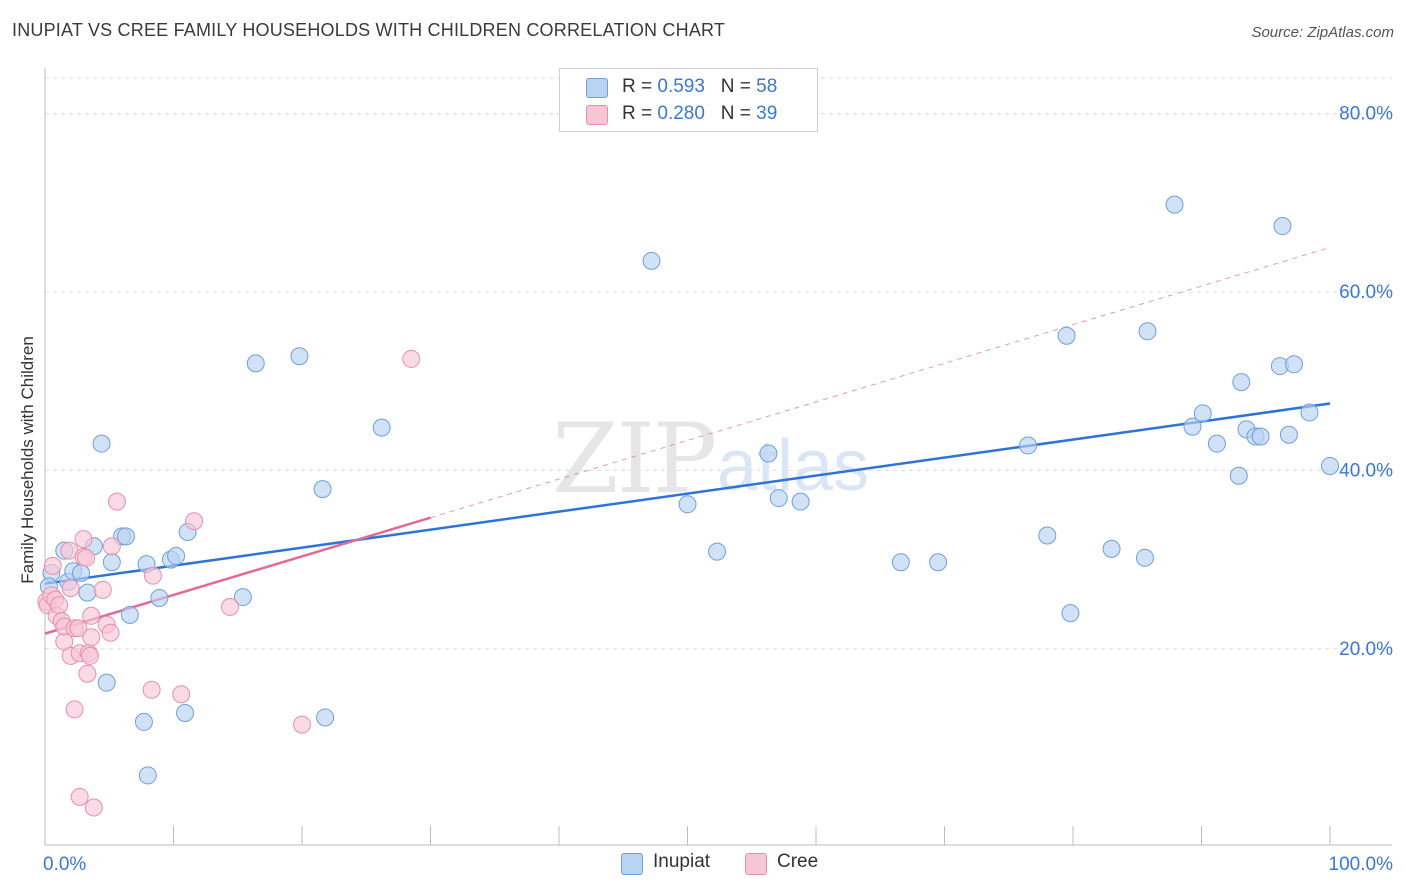 This screenshot has width=1406, height=892. What do you see at coordinates (632, 864) in the screenshot?
I see `bottom-inupiat-swatch` at bounding box center [632, 864].